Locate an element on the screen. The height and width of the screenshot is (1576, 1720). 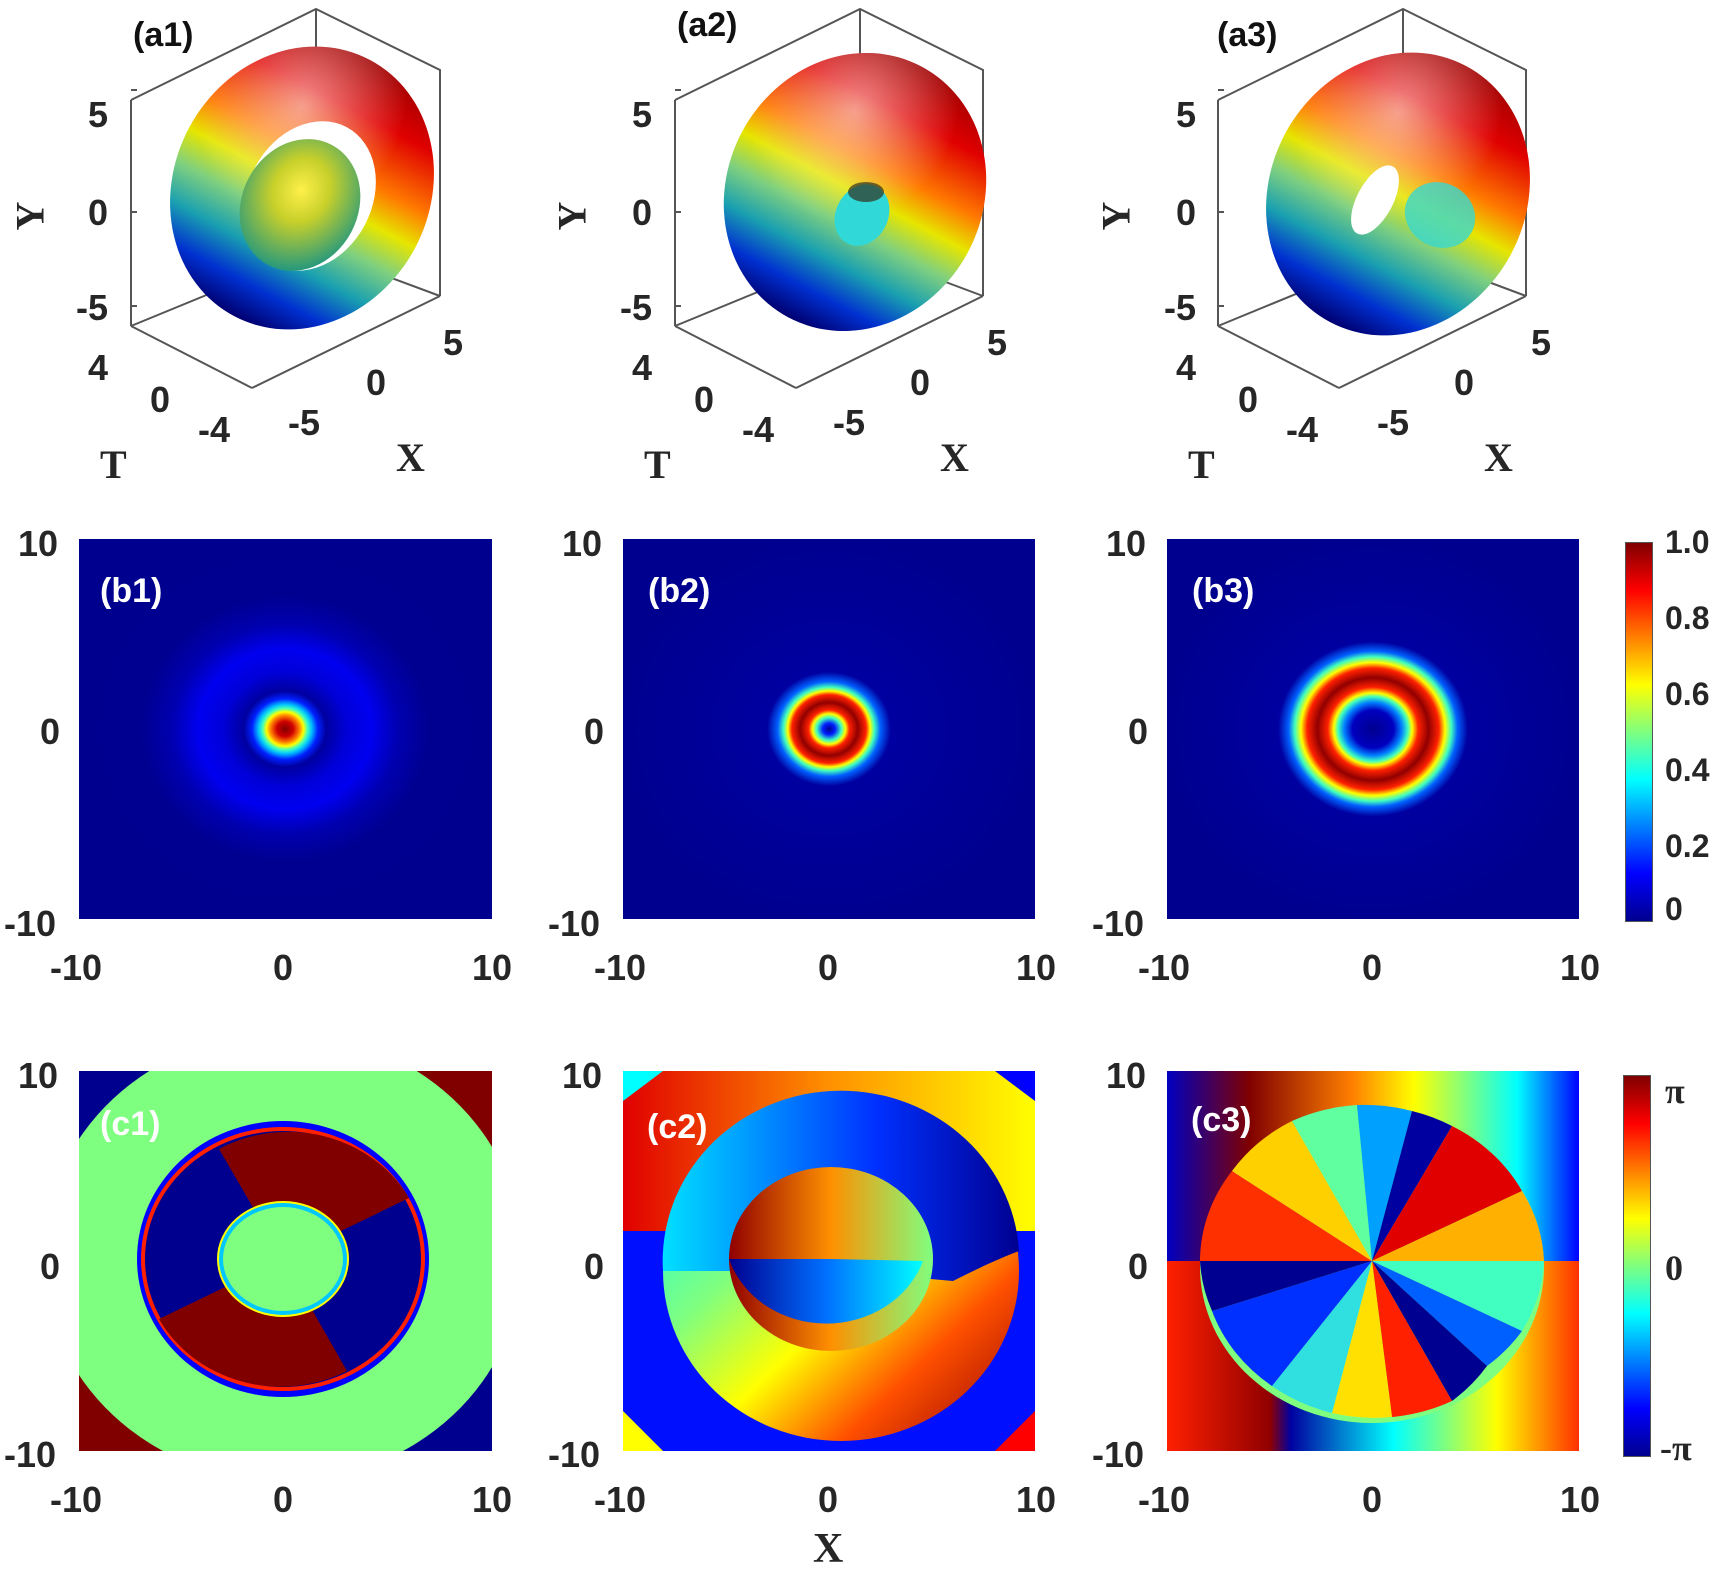
y-tick-b1-10: 10 is located at coordinates (38, 543).